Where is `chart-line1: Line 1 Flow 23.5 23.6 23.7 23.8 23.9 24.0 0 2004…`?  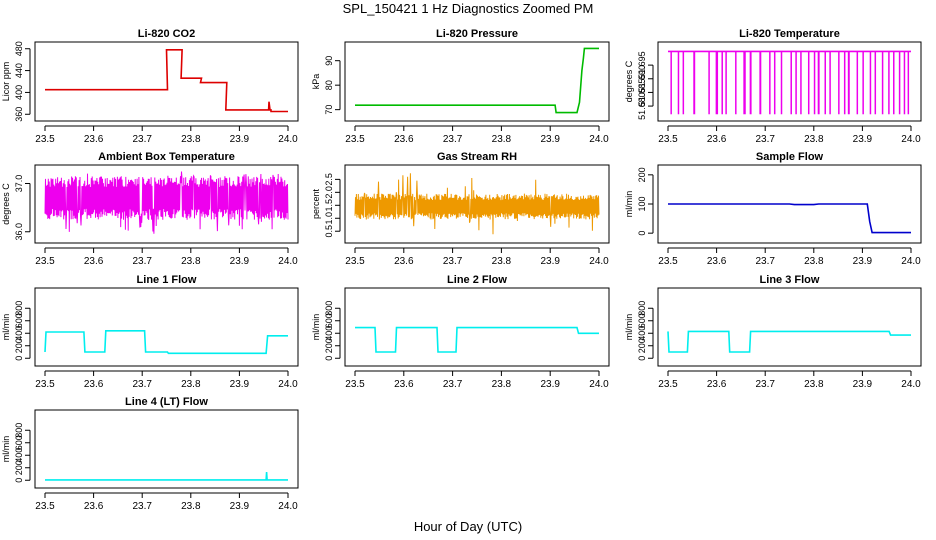
chart-line1: Line 1 Flow 23.5 23.6 23.7 23.8 23.9 24.0 0 2004… is located at coordinates (150, 332).